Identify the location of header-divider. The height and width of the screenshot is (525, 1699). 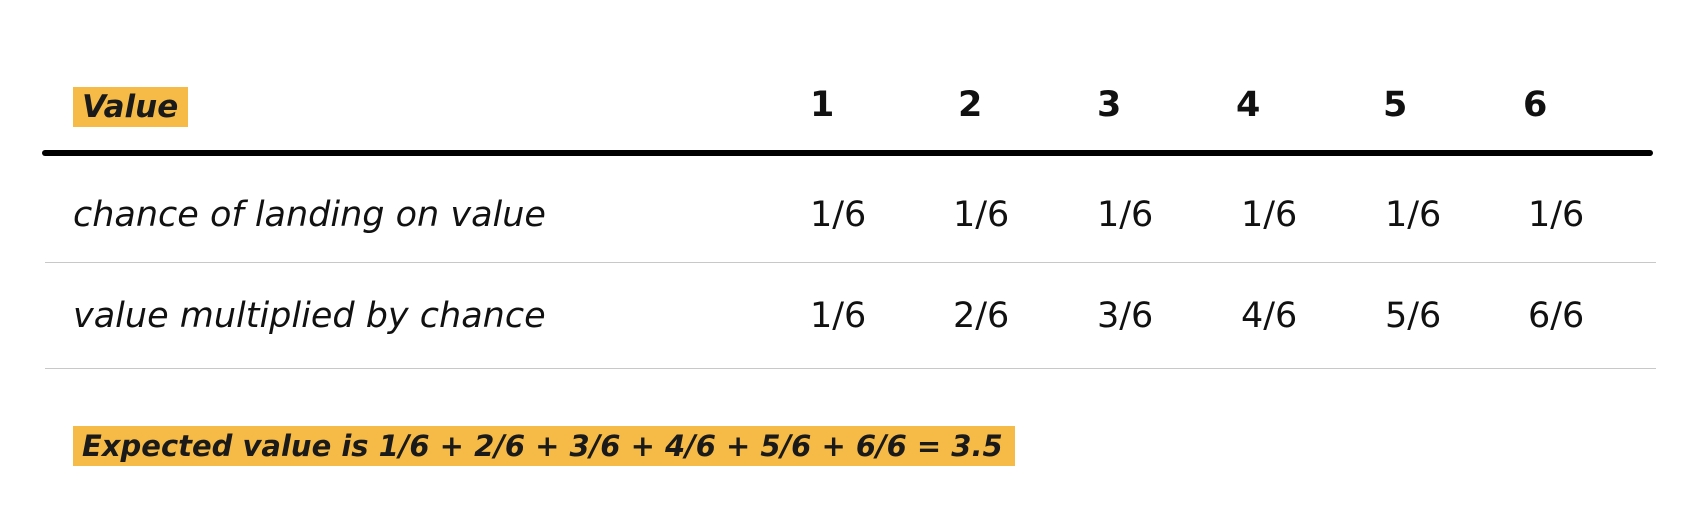
(847, 153).